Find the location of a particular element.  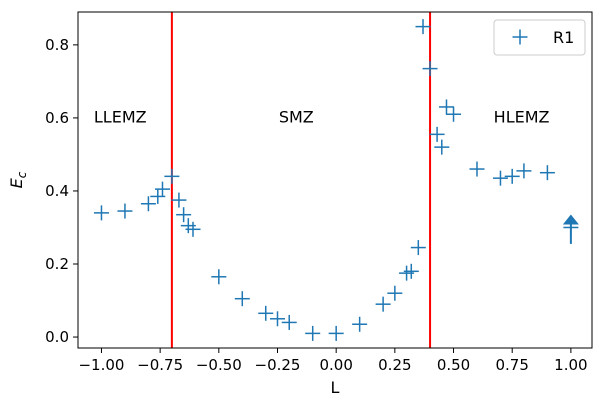

y-axis-title-main: E is located at coordinates (16, 182).